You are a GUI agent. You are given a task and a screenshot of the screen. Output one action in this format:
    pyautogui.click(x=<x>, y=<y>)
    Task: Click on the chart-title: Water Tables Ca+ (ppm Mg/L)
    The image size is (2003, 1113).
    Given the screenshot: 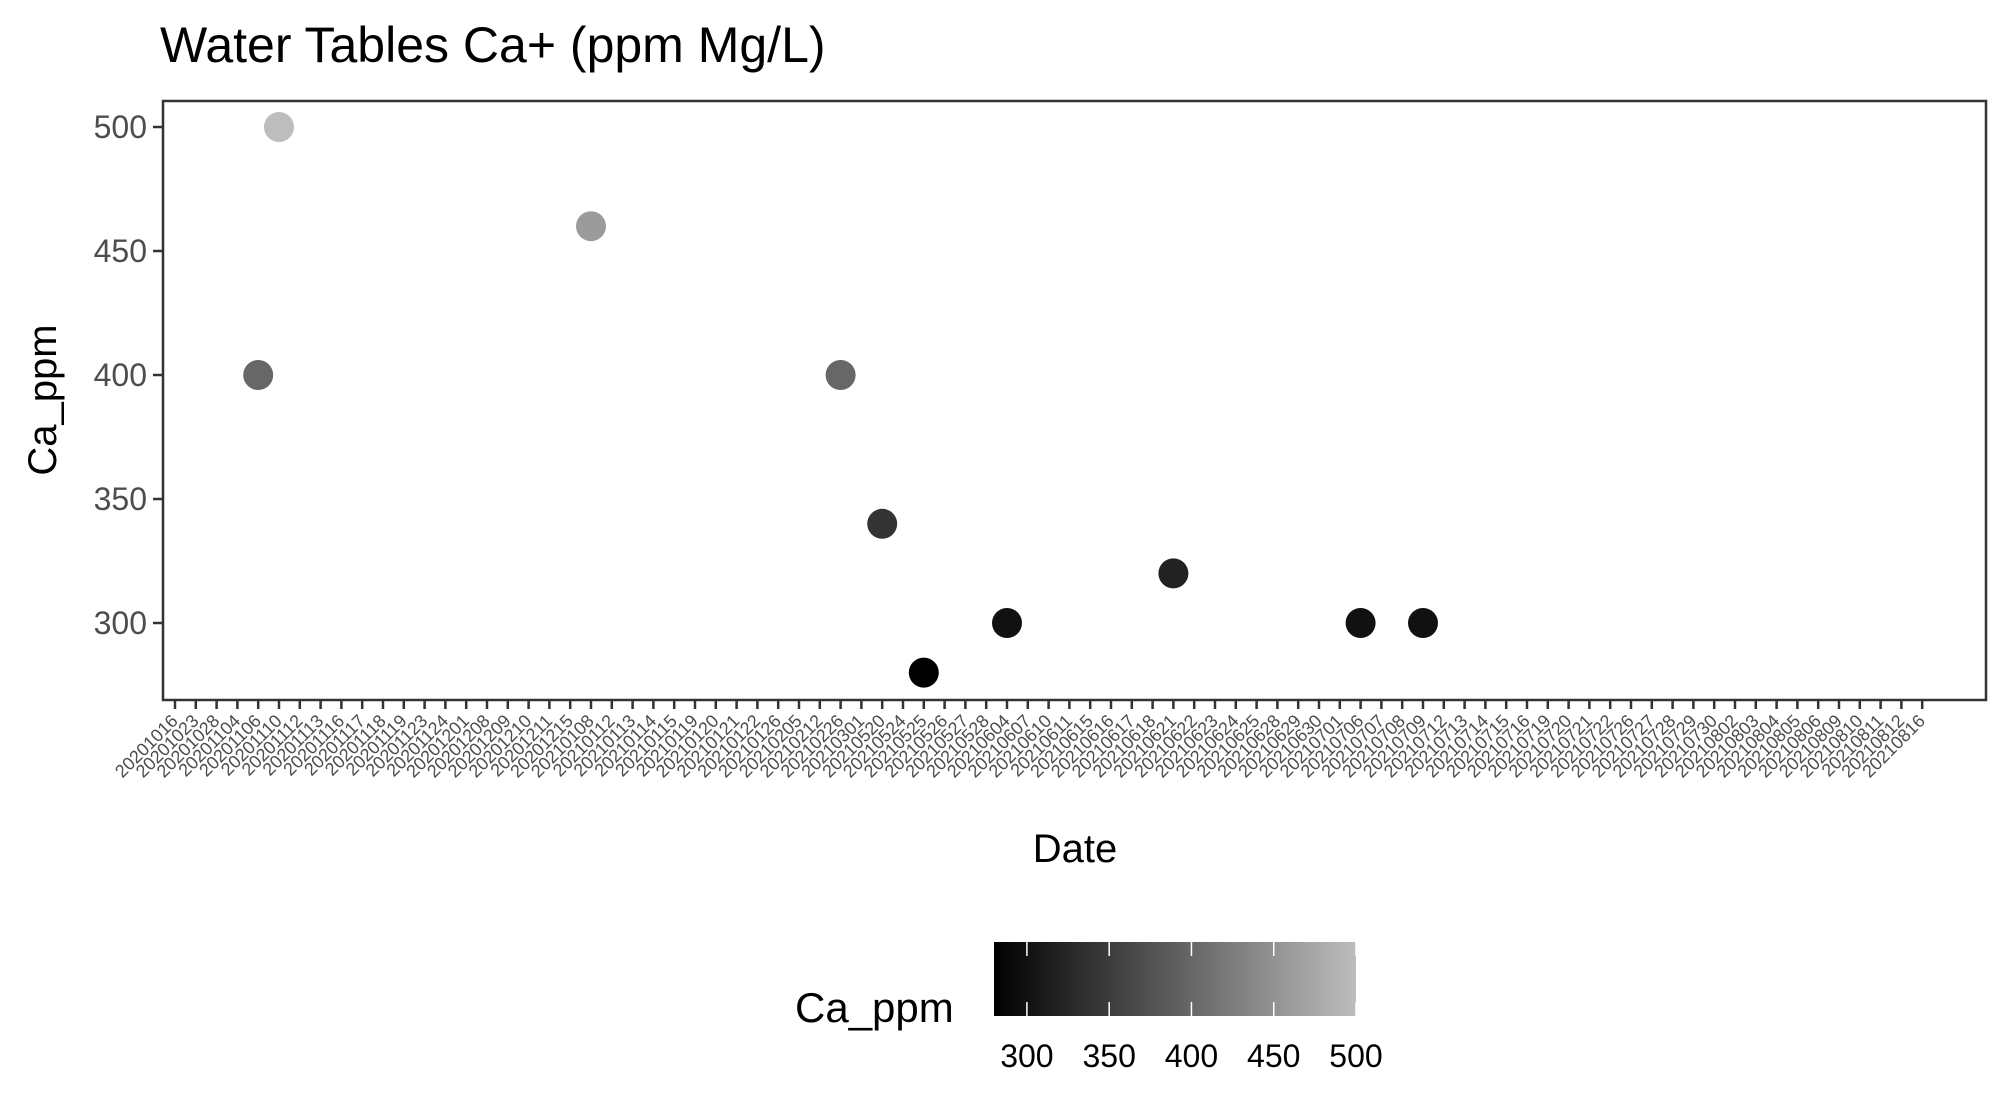 What is the action you would take?
    pyautogui.click(x=493, y=45)
    